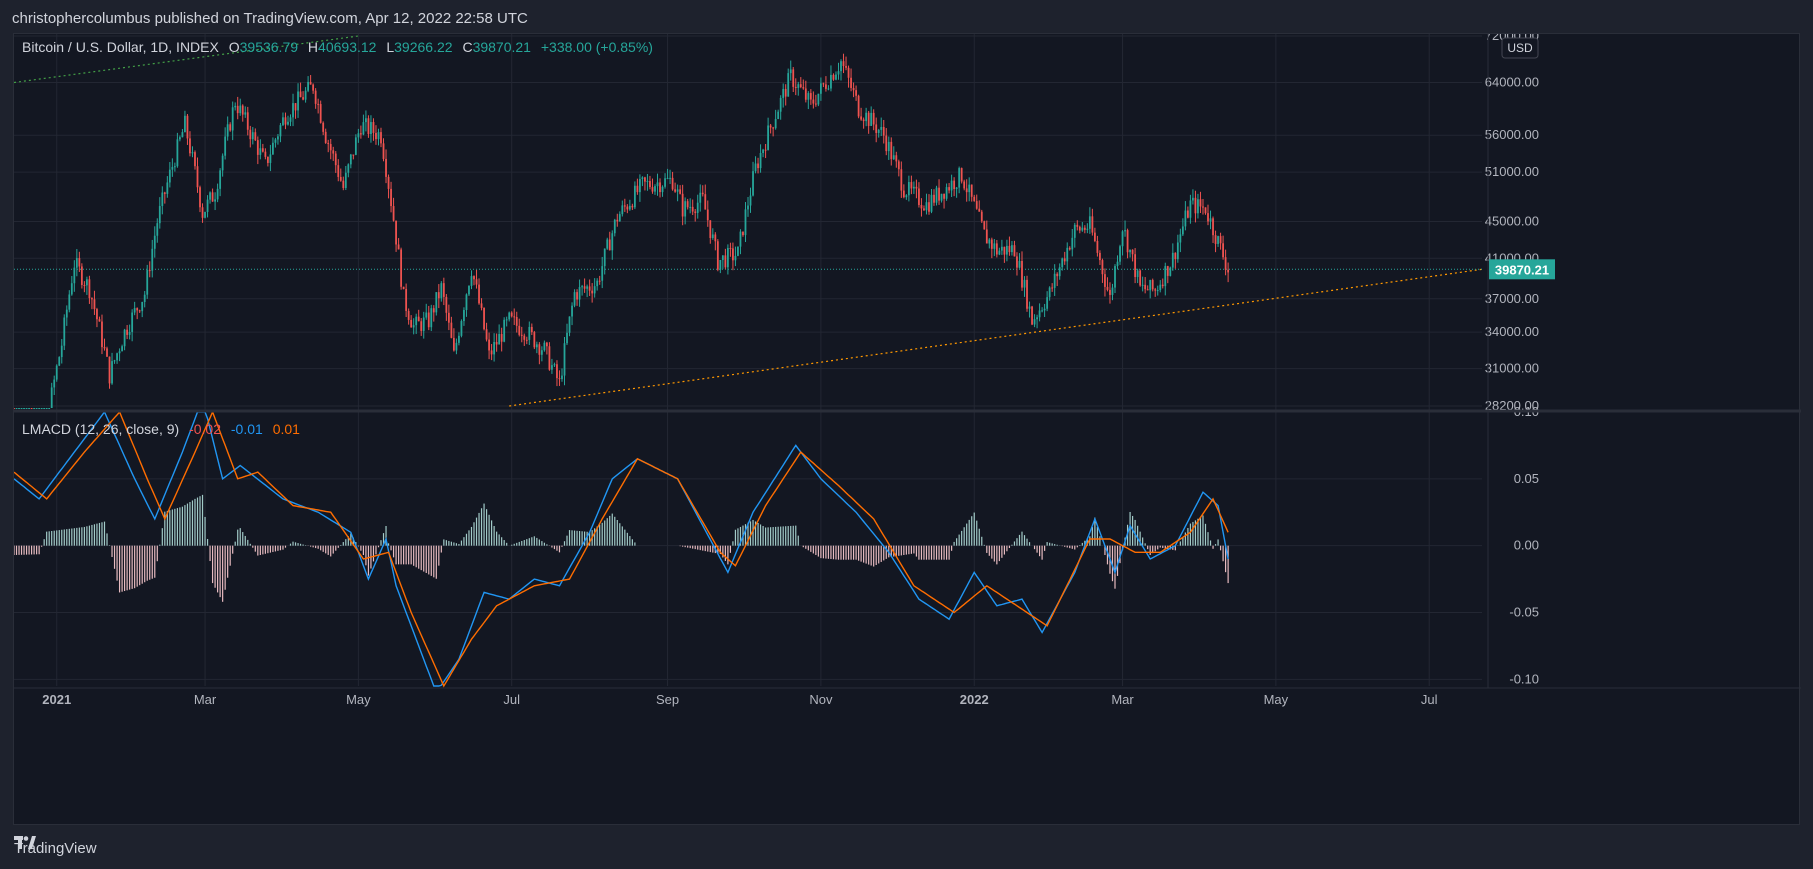 Image resolution: width=1813 pixels, height=869 pixels. Describe the element at coordinates (247, 429) in the screenshot. I see `macd-value: -0.01` at that location.